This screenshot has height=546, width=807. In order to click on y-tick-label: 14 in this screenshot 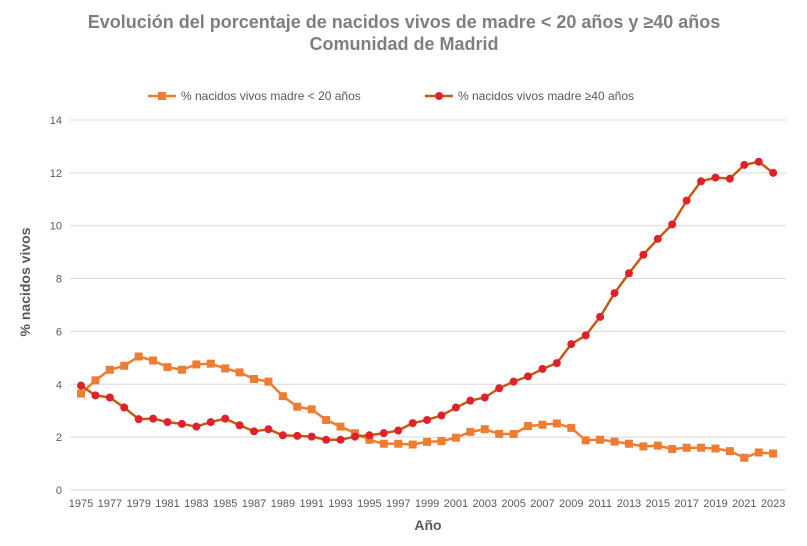, I will do `click(56, 121)`.